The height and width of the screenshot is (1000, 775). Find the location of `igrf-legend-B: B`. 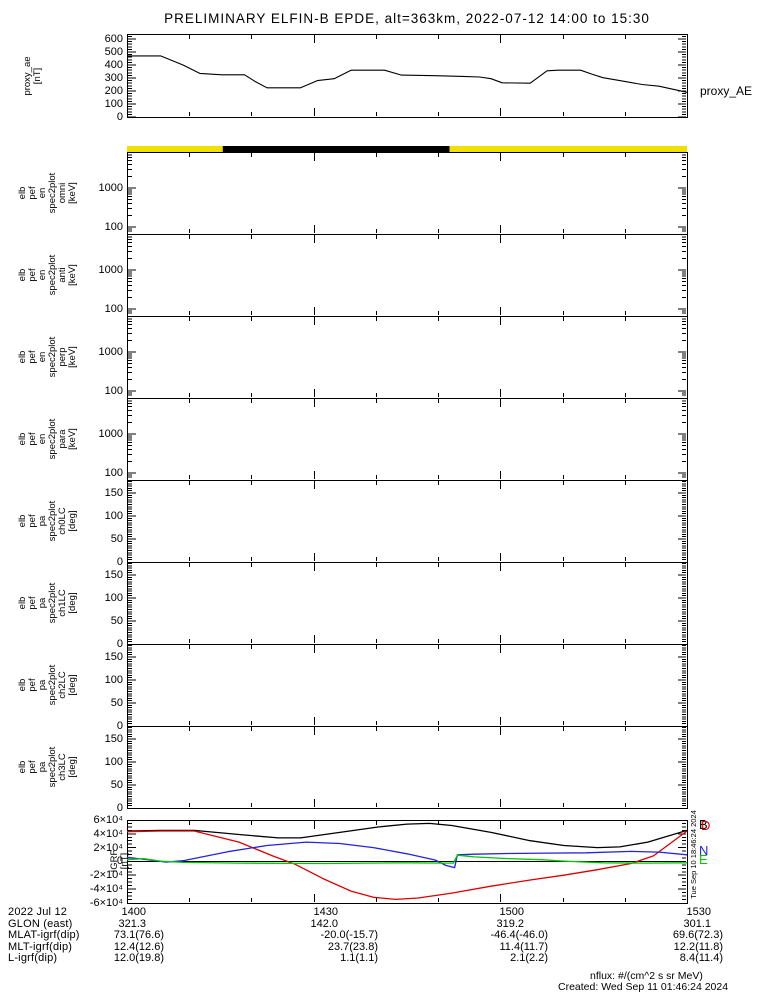

igrf-legend-B: B is located at coordinates (703, 824).